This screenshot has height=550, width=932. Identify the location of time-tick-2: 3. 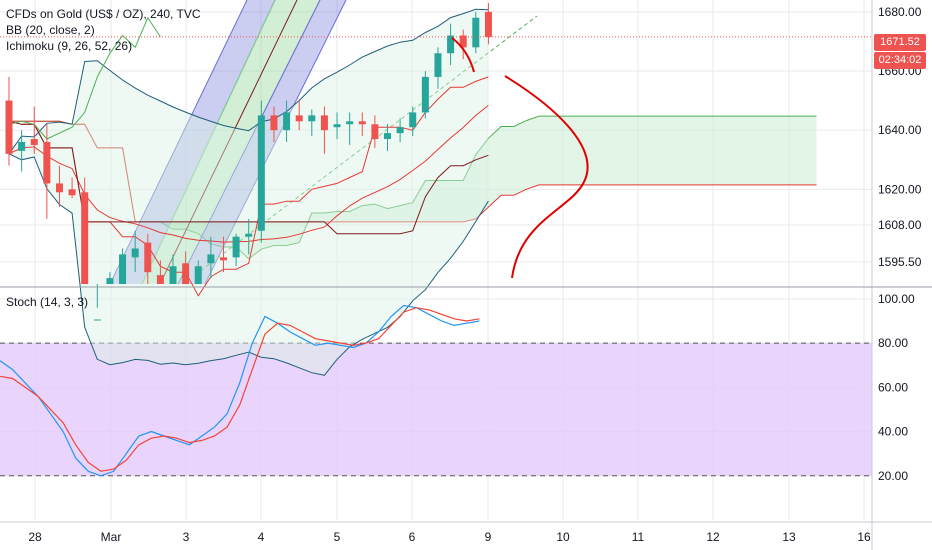
(186, 537).